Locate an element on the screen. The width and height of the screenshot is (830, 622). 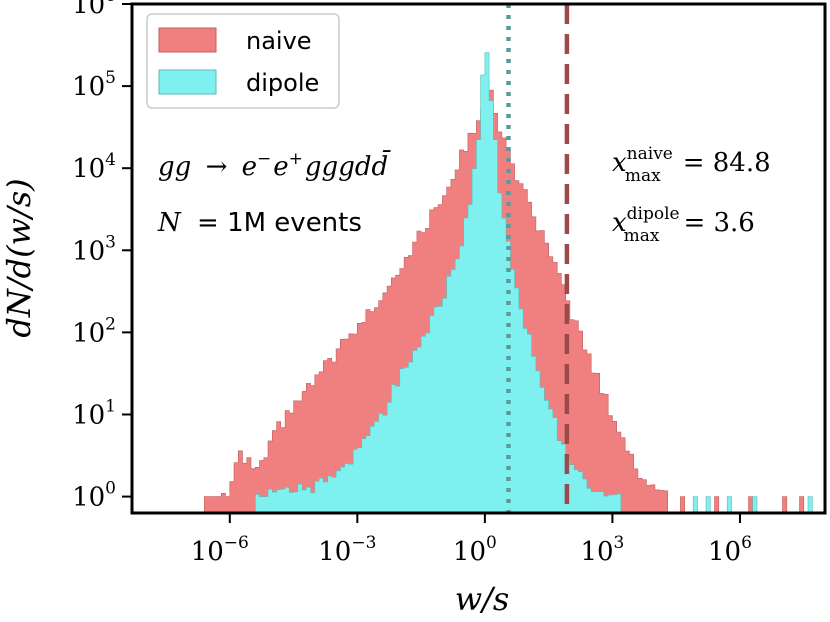
legend-swatch-naive is located at coordinates (187, 40).